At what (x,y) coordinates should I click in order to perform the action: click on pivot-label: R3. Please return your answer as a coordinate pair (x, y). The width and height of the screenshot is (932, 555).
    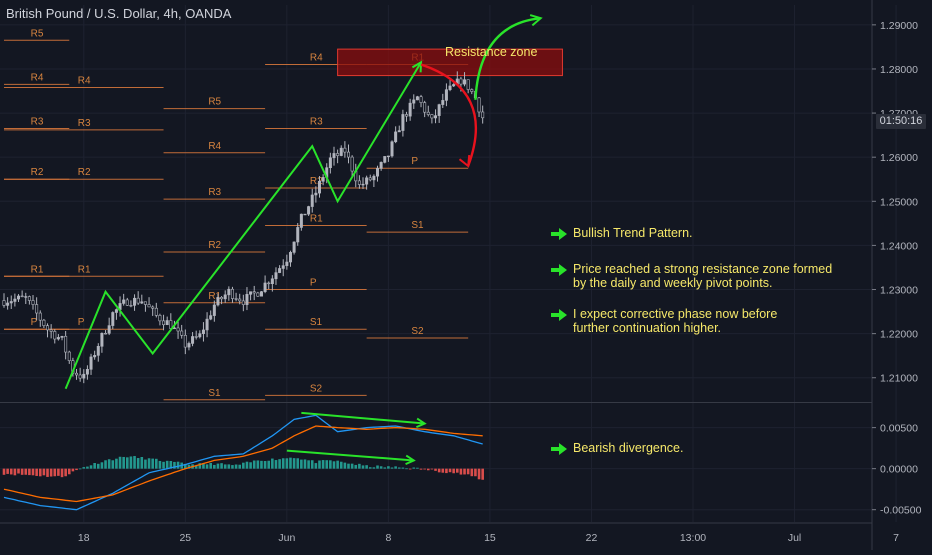
    Looking at the image, I should click on (214, 192).